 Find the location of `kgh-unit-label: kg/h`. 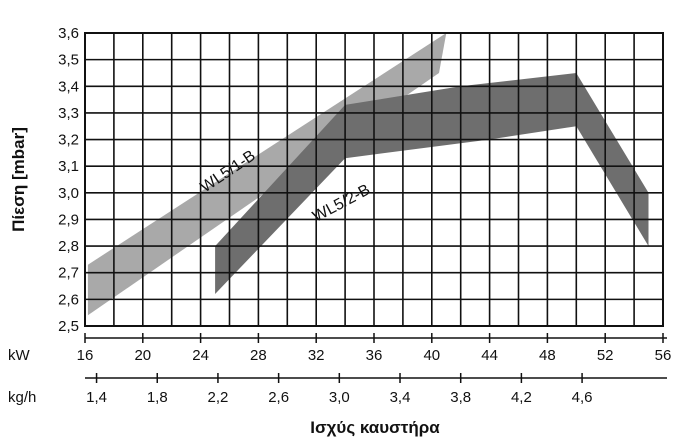

kgh-unit-label: kg/h is located at coordinates (22, 397).